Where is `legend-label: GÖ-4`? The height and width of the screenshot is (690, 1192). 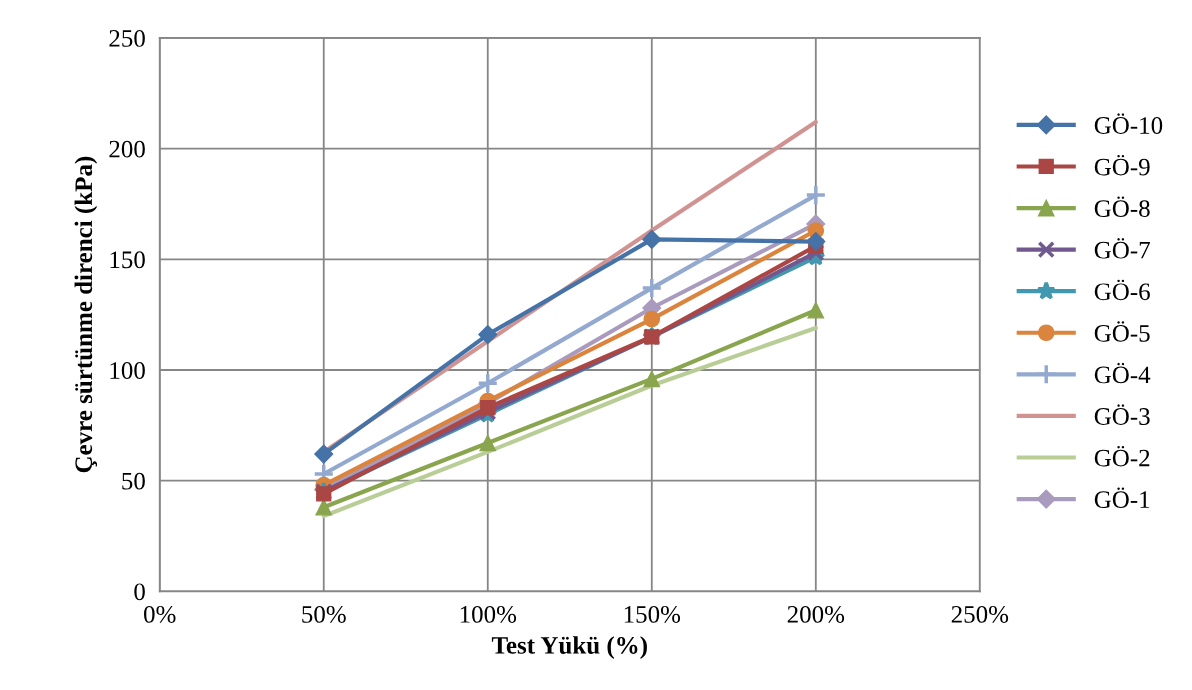
legend-label: GÖ-4 is located at coordinates (1122, 373).